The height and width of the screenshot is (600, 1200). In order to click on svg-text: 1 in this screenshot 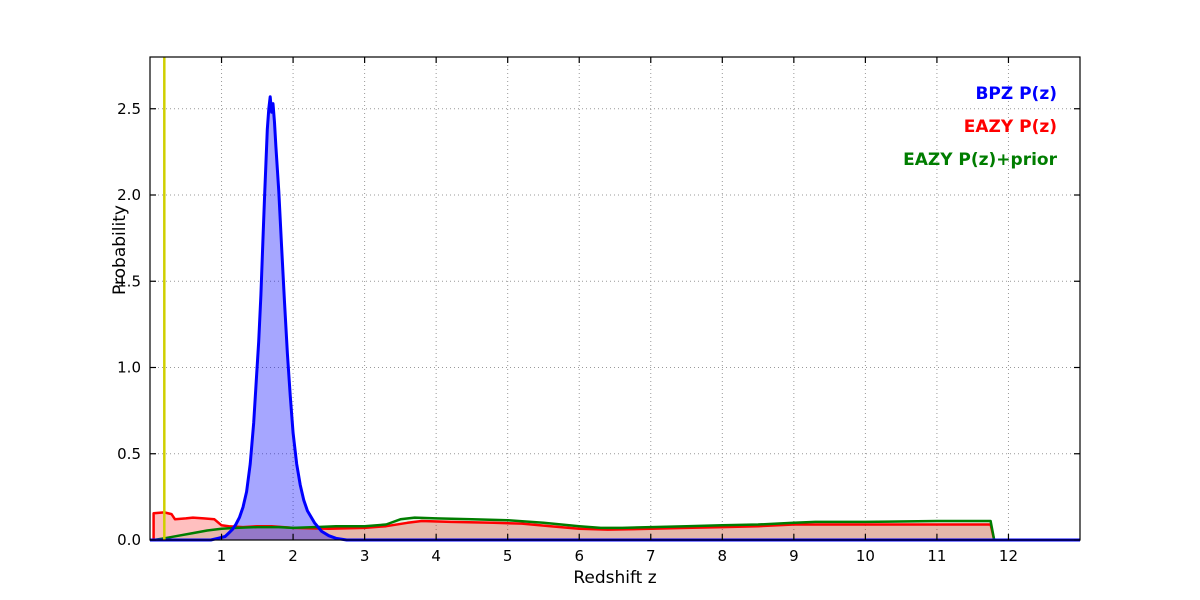, I will do `click(222, 556)`.